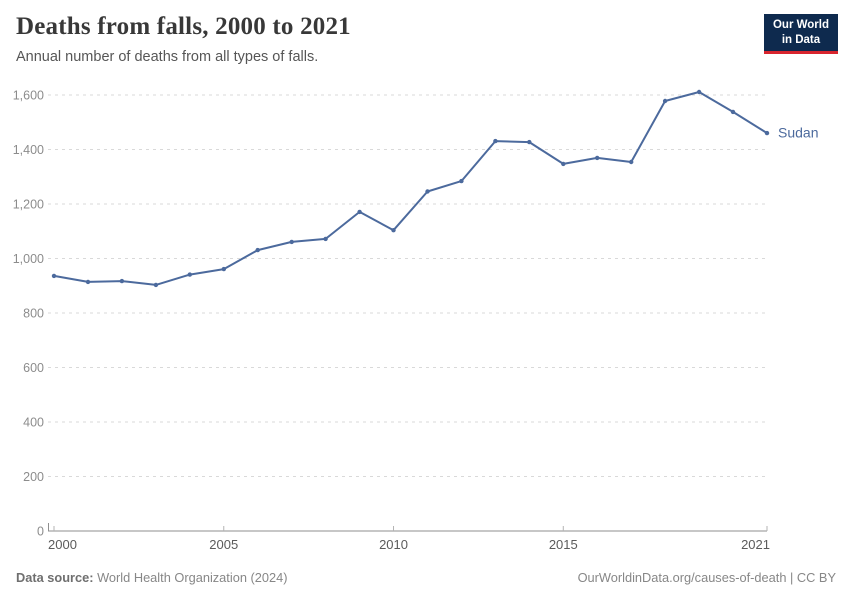 This screenshot has height=600, width=850. What do you see at coordinates (40, 532) in the screenshot?
I see `y-axis-tick-label: 0` at bounding box center [40, 532].